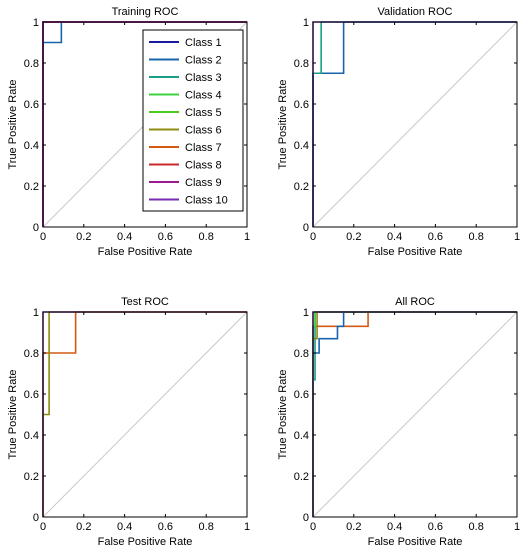 The width and height of the screenshot is (523, 550). What do you see at coordinates (203, 183) in the screenshot?
I see `legend-label: Class 9` at bounding box center [203, 183].